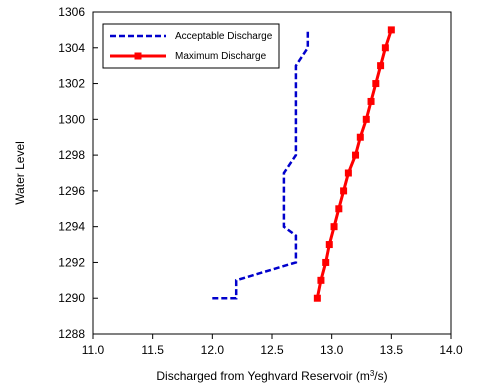 The height and width of the screenshot is (390, 478). What do you see at coordinates (71, 334) in the screenshot?
I see `y-tick-label: 1288` at bounding box center [71, 334].